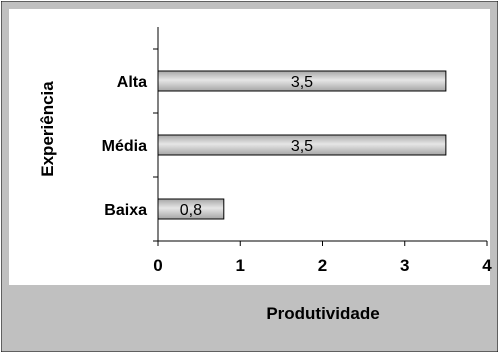 The height and width of the screenshot is (357, 499). I want to click on x-tick-label-4: 4, so click(487, 265).